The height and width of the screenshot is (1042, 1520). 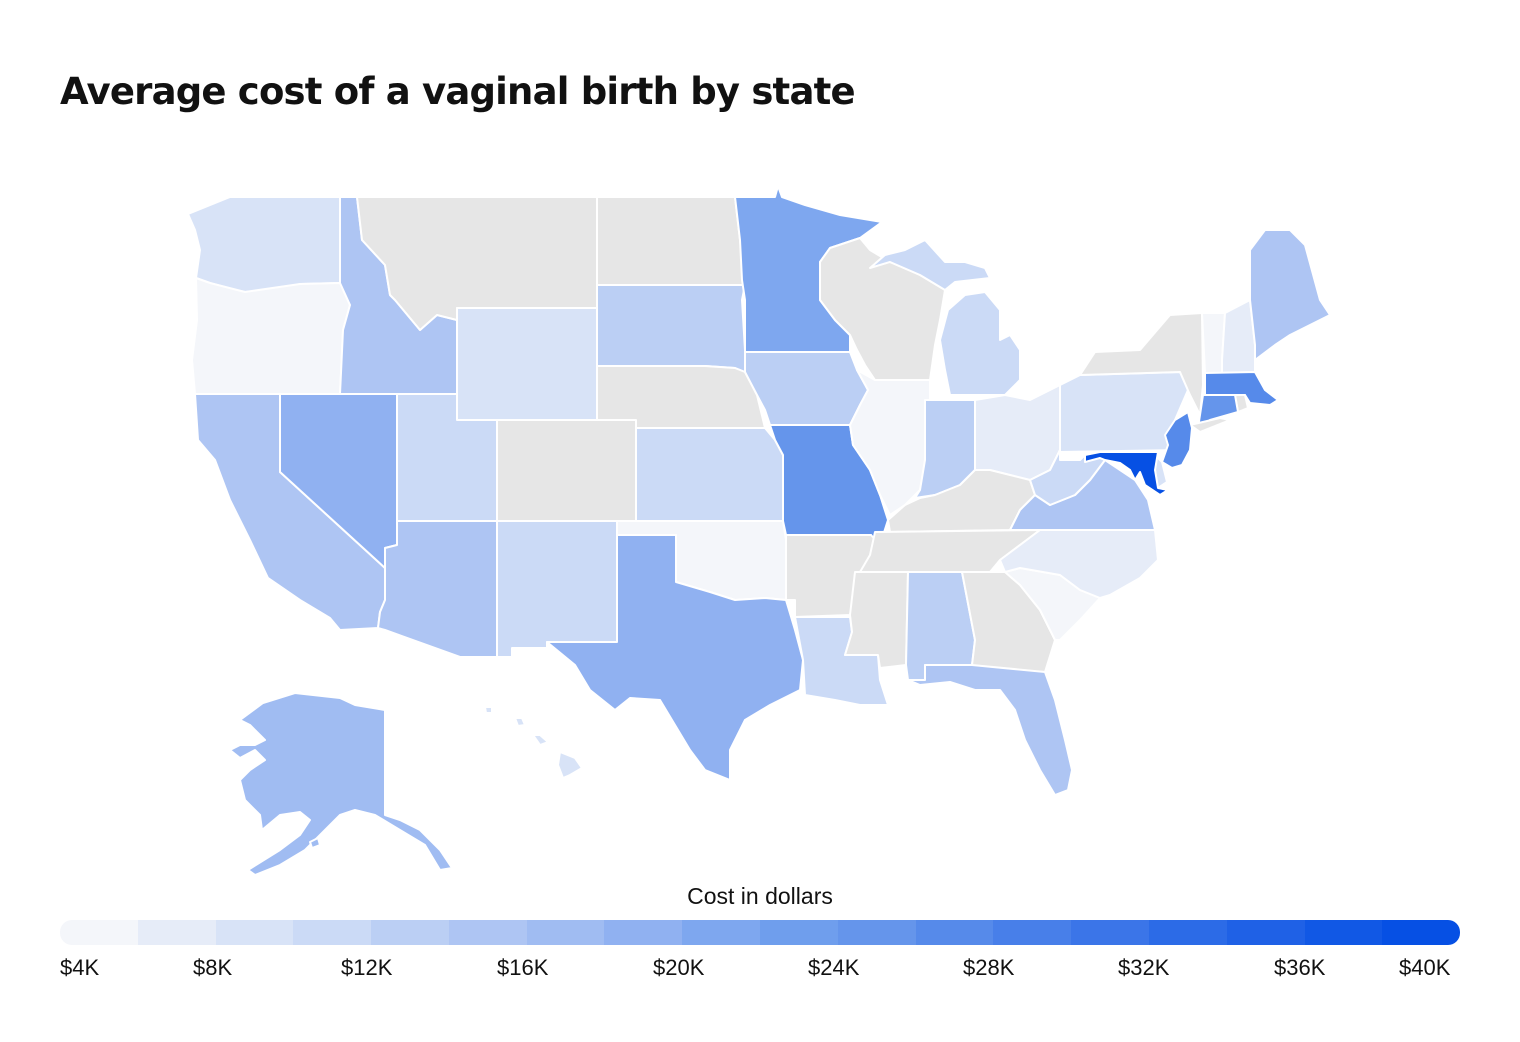 I want to click on state-NJ, so click(x=1177, y=440).